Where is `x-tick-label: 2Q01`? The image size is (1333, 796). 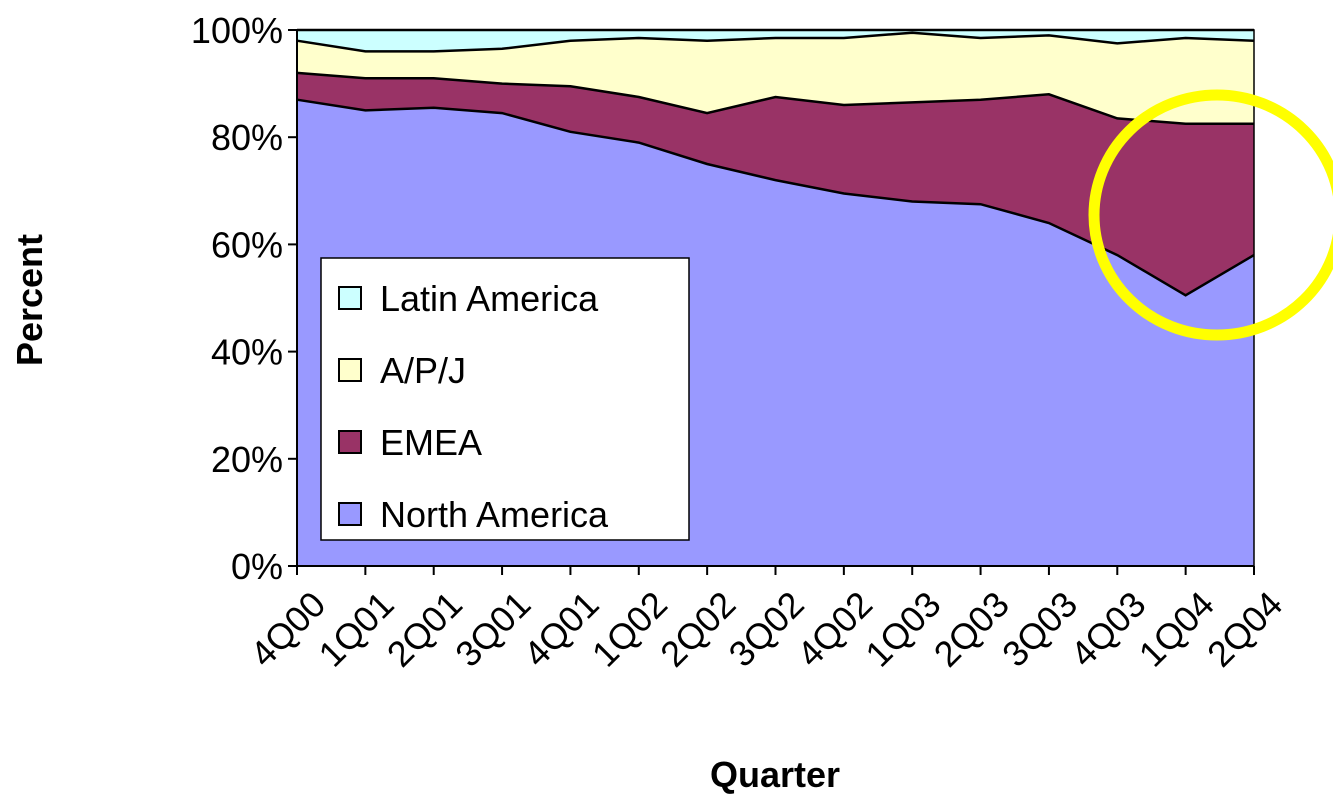
x-tick-label: 2Q01 is located at coordinates (424, 628).